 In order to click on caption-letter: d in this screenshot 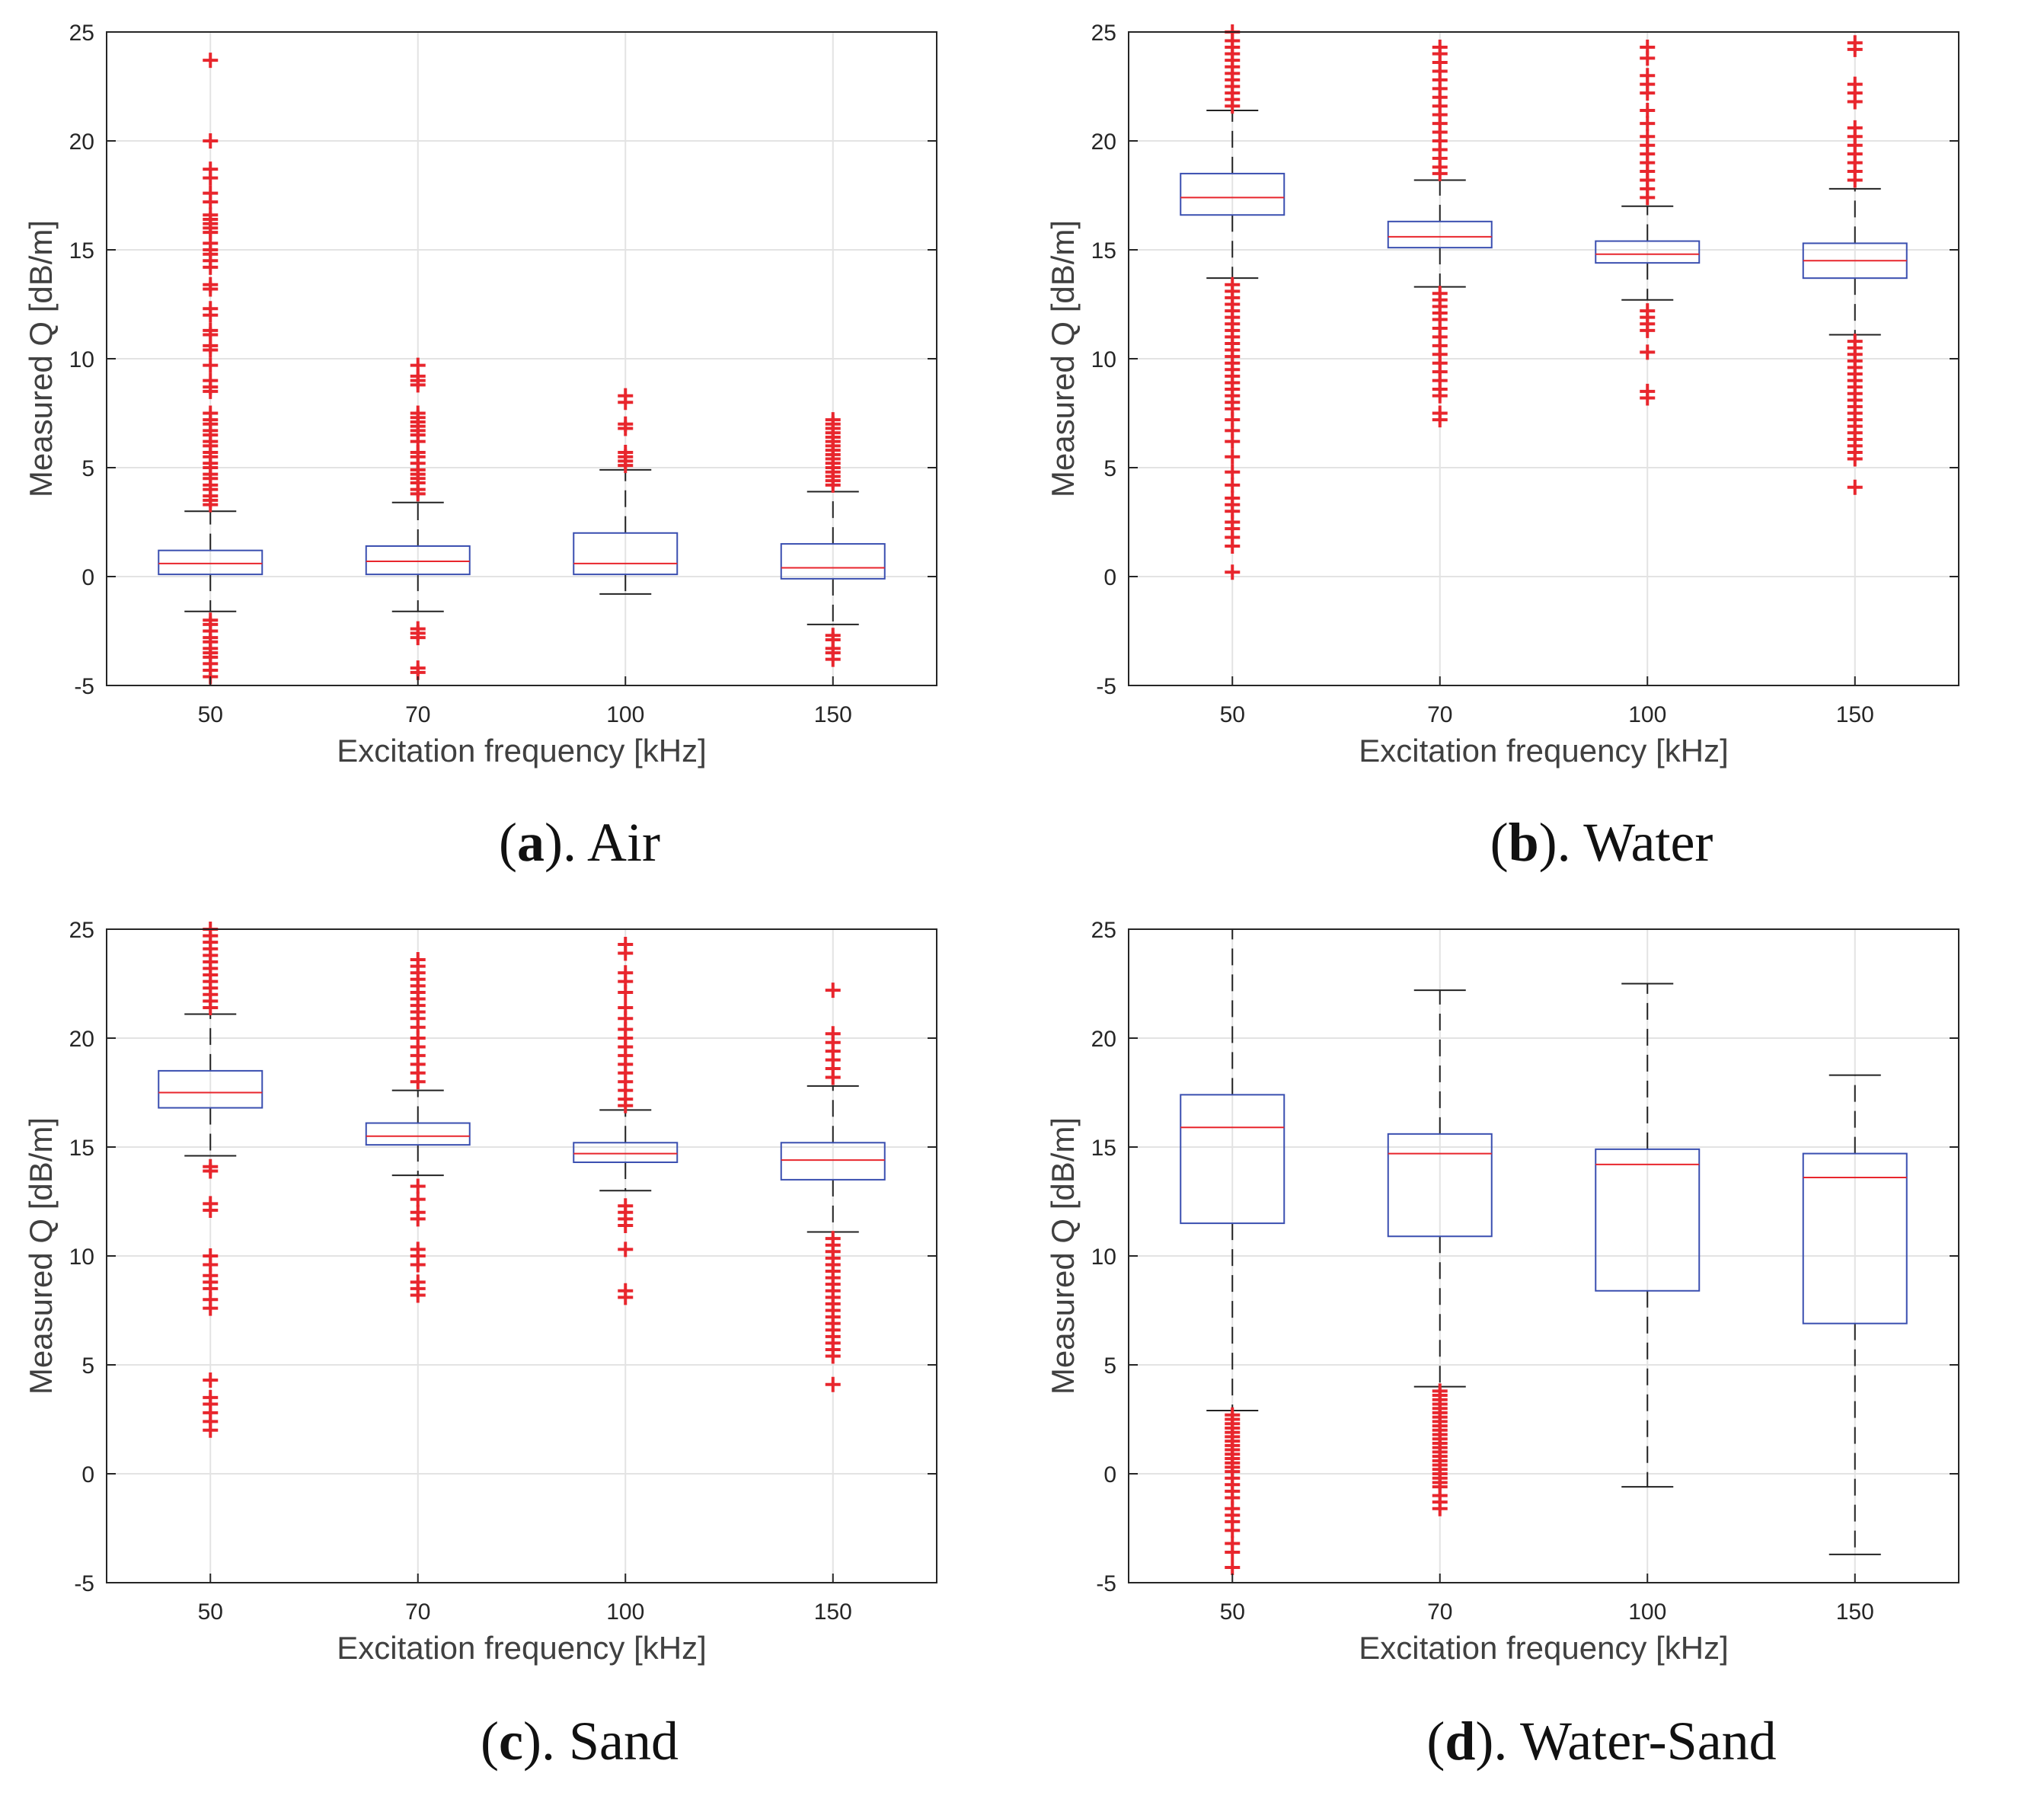, I will do `click(1460, 1741)`.